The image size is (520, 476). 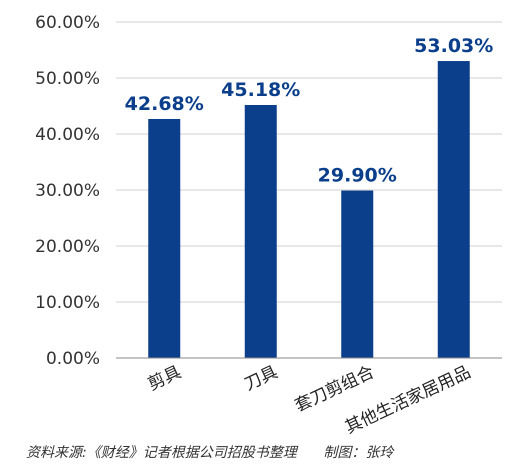 I want to click on data-label: 42.68%, so click(x=164, y=104).